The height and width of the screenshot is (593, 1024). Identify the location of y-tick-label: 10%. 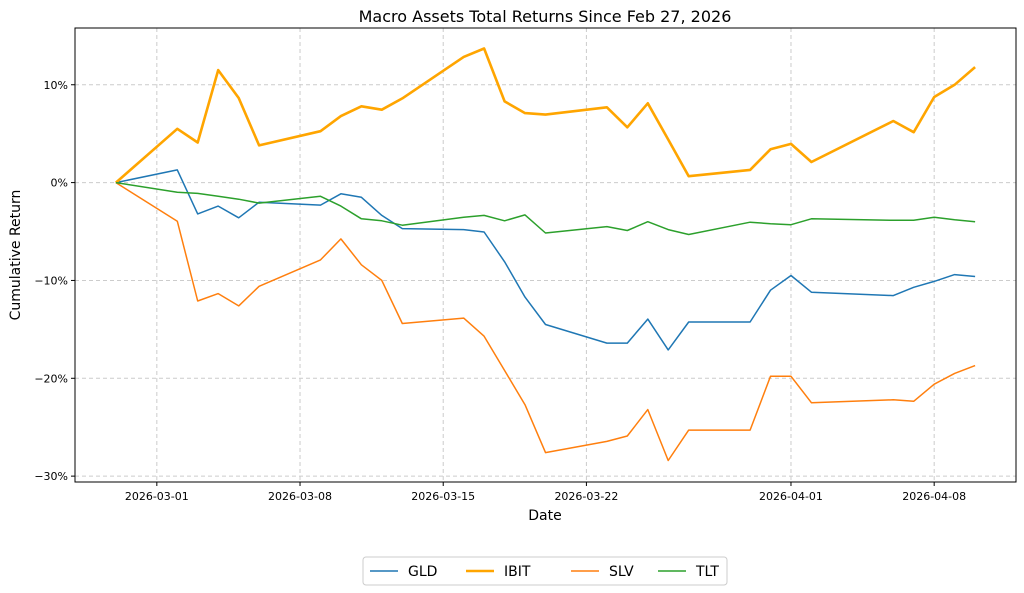
(56, 85).